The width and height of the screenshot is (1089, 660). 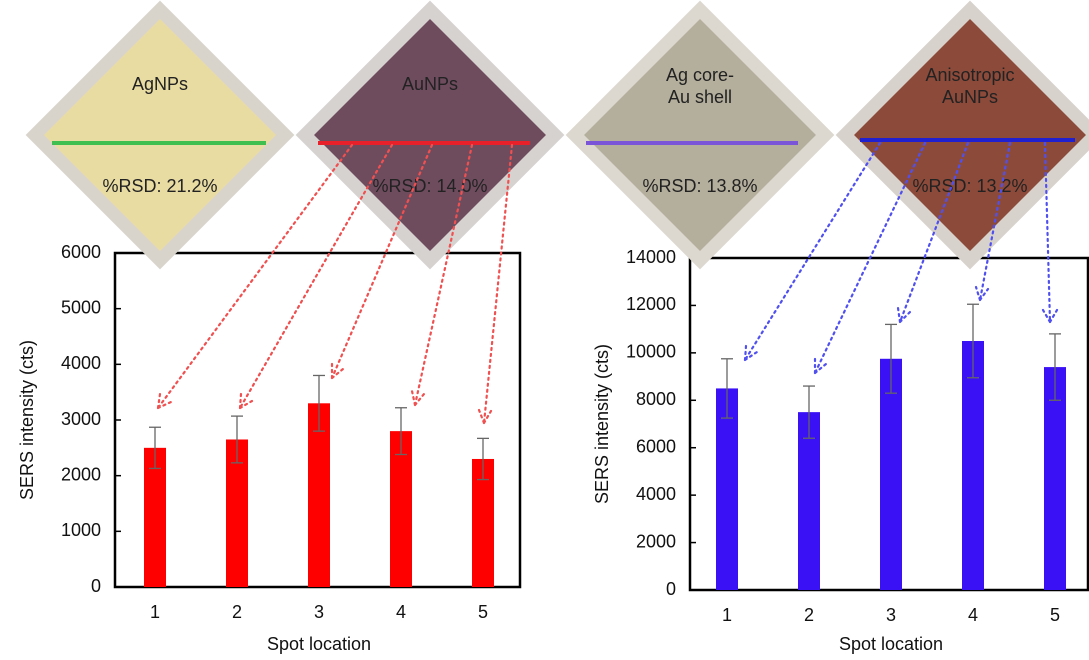 What do you see at coordinates (651, 352) in the screenshot?
I see `y-tick-label: 10000` at bounding box center [651, 352].